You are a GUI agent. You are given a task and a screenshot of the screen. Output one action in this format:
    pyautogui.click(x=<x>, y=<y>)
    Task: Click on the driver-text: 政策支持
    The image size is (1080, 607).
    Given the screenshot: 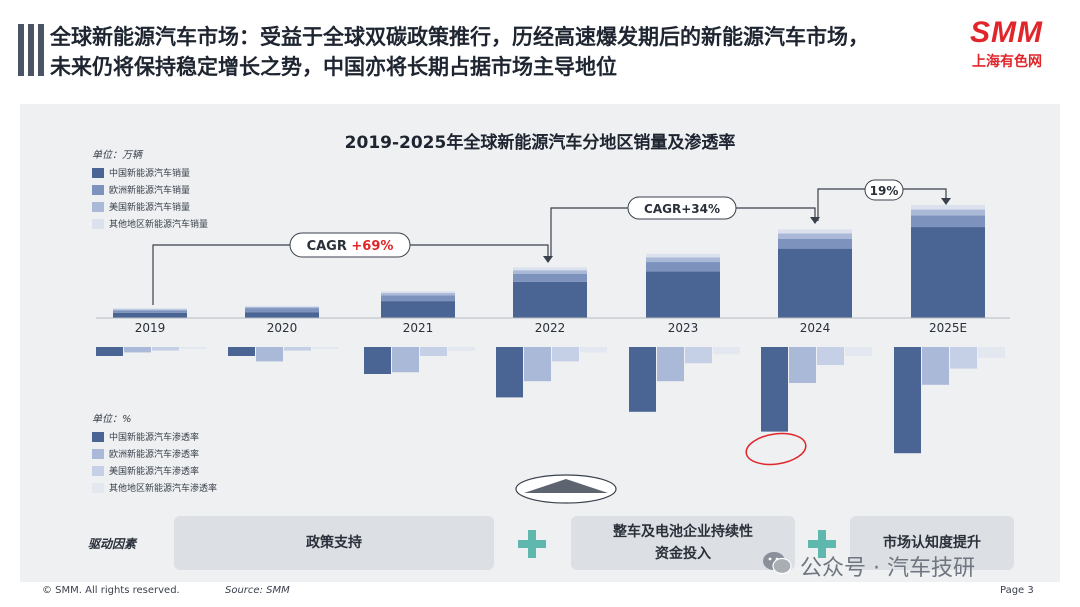 What is the action you would take?
    pyautogui.click(x=334, y=543)
    